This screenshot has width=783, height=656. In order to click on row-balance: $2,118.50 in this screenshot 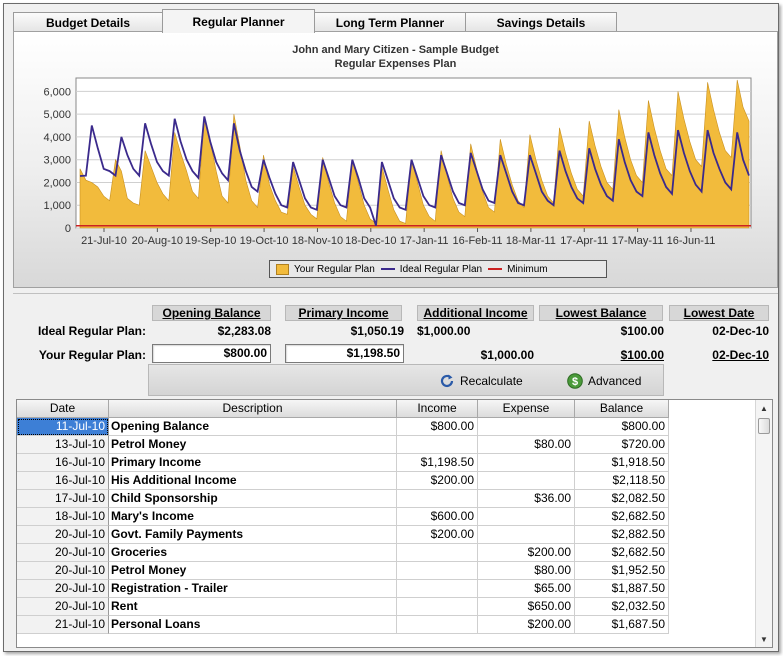, I will do `click(622, 481)`.